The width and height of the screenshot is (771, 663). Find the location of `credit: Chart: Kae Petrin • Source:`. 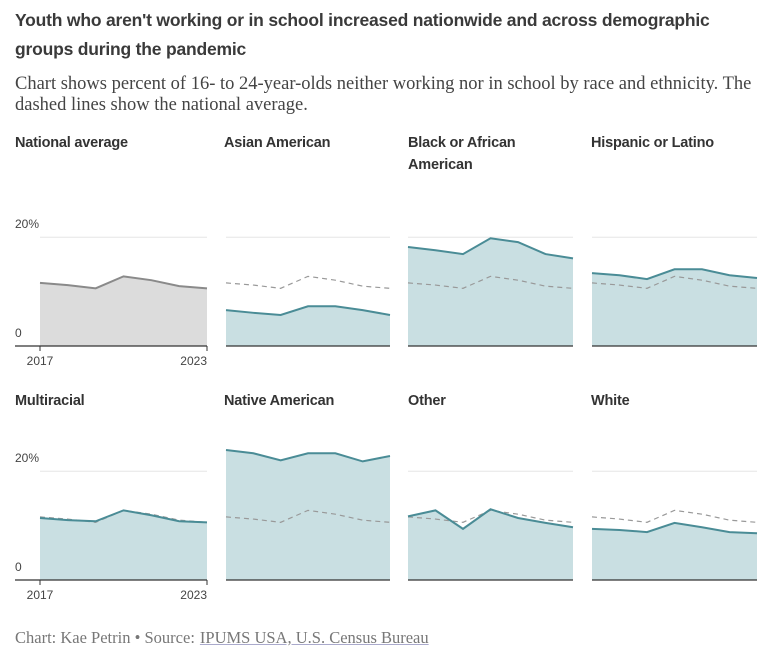

credit: Chart: Kae Petrin • Source: is located at coordinates (105, 637).